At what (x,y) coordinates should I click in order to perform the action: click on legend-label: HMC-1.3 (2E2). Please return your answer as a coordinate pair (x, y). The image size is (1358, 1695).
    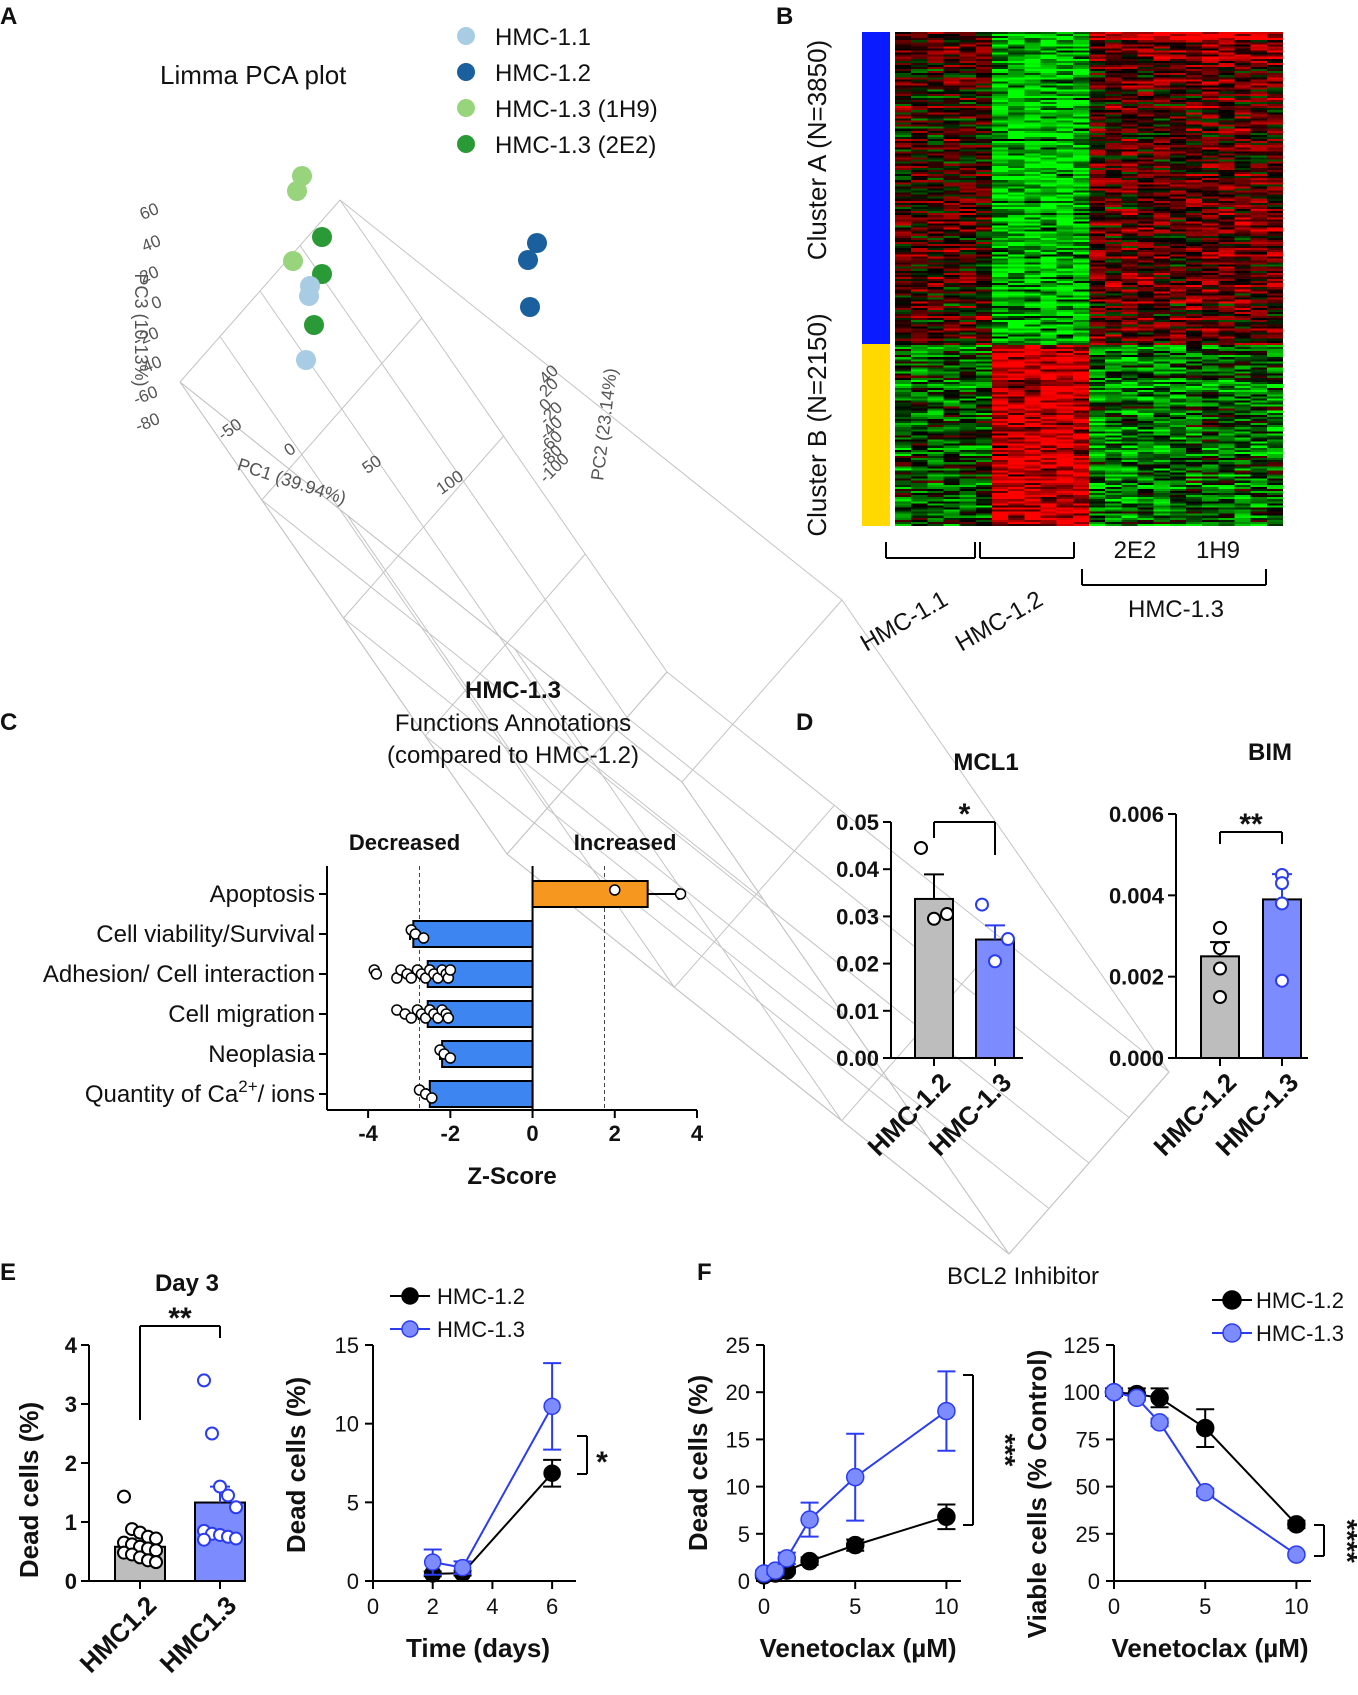
    Looking at the image, I should click on (575, 145).